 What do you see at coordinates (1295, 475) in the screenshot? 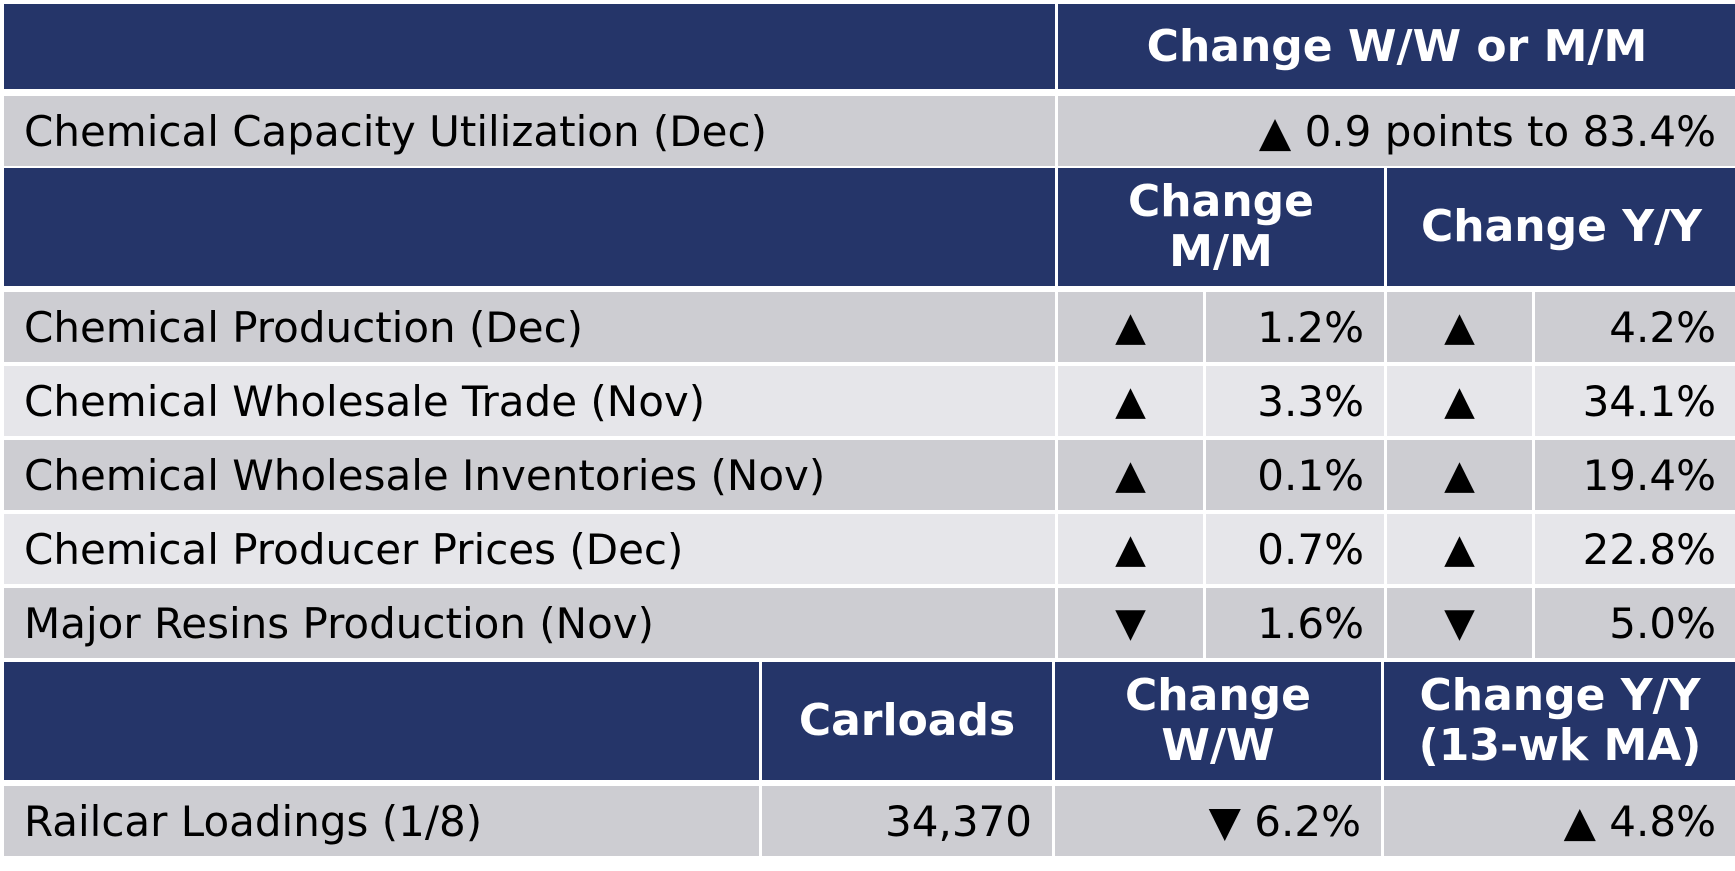
I see `mm-change-value: 0.1%` at bounding box center [1295, 475].